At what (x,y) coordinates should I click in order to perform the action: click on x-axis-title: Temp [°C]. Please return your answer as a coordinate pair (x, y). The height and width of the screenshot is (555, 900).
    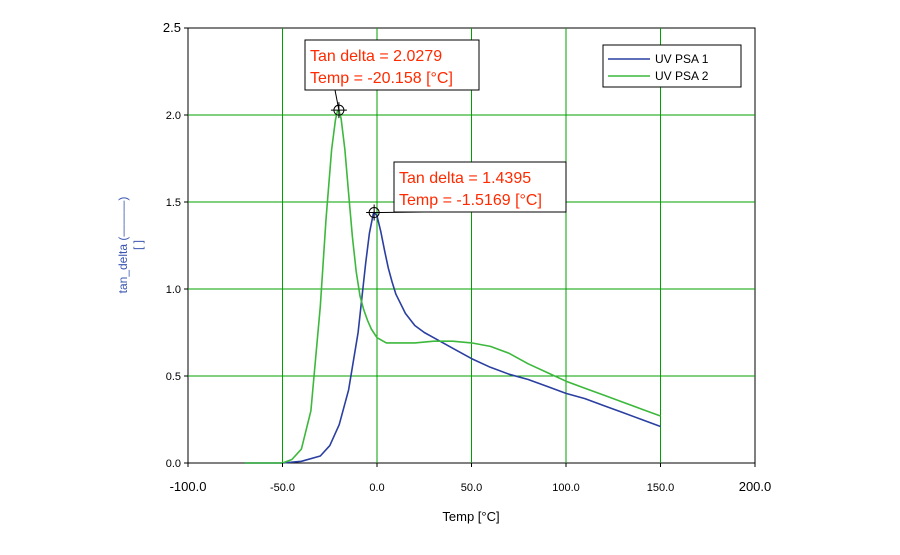
    Looking at the image, I should click on (470, 516).